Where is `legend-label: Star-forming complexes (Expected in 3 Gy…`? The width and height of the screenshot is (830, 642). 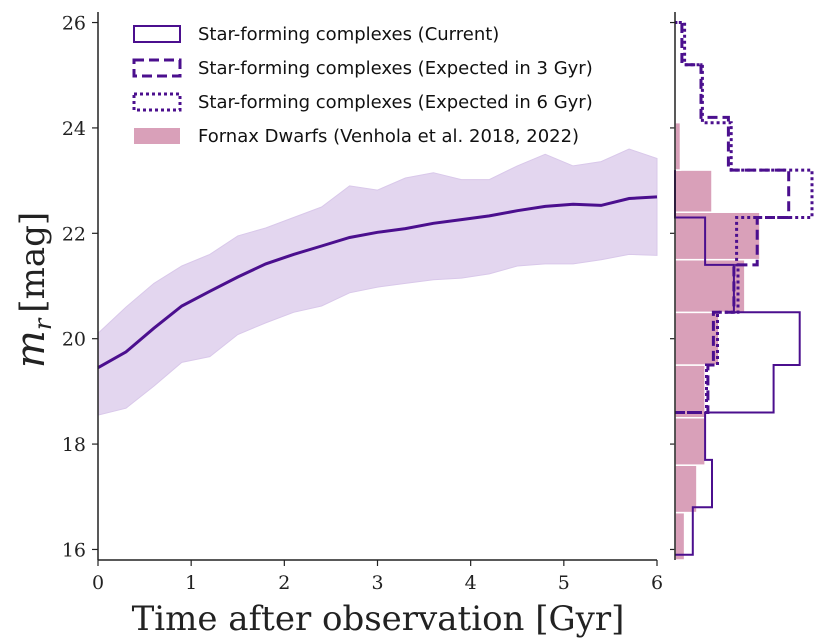 legend-label: Star-forming complexes (Expected in 3 Gy… is located at coordinates (395, 68).